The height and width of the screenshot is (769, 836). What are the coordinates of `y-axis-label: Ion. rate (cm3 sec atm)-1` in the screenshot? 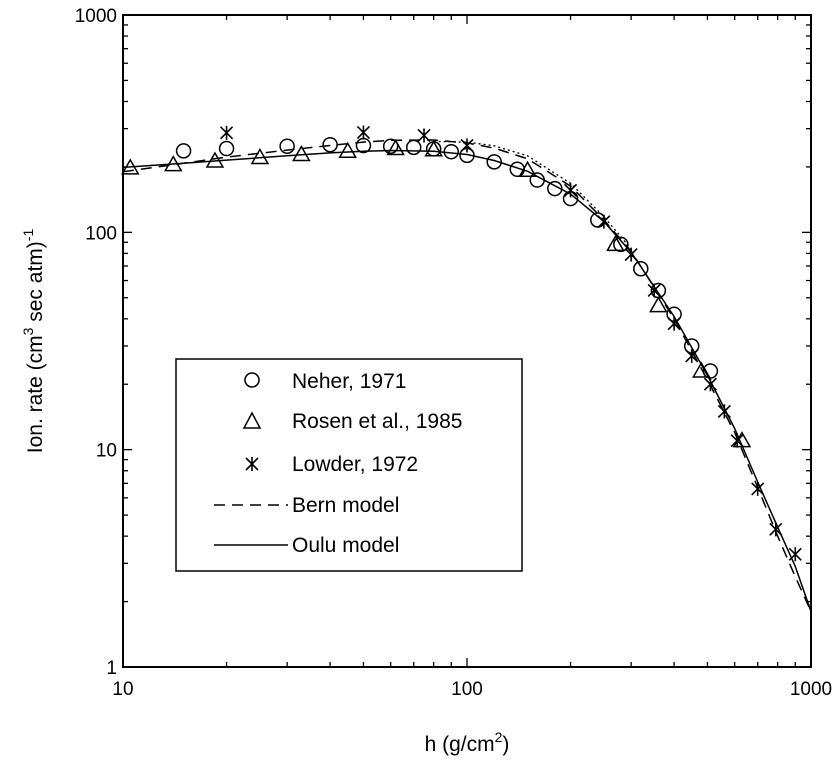 It's located at (33, 341).